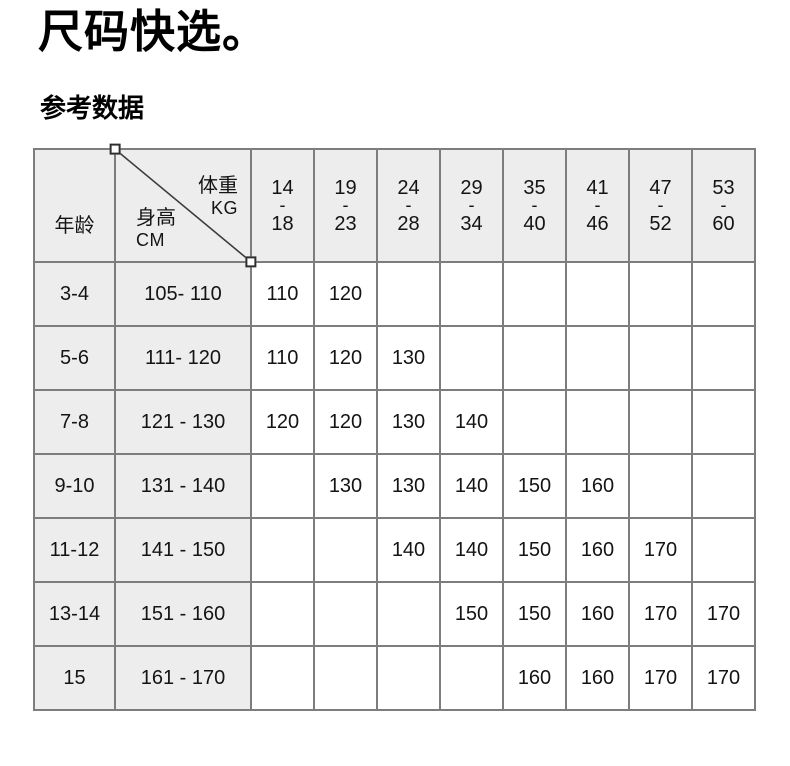  I want to click on table-row: 9-10 131 - 140 130 130 140 150 160, so click(394, 486).